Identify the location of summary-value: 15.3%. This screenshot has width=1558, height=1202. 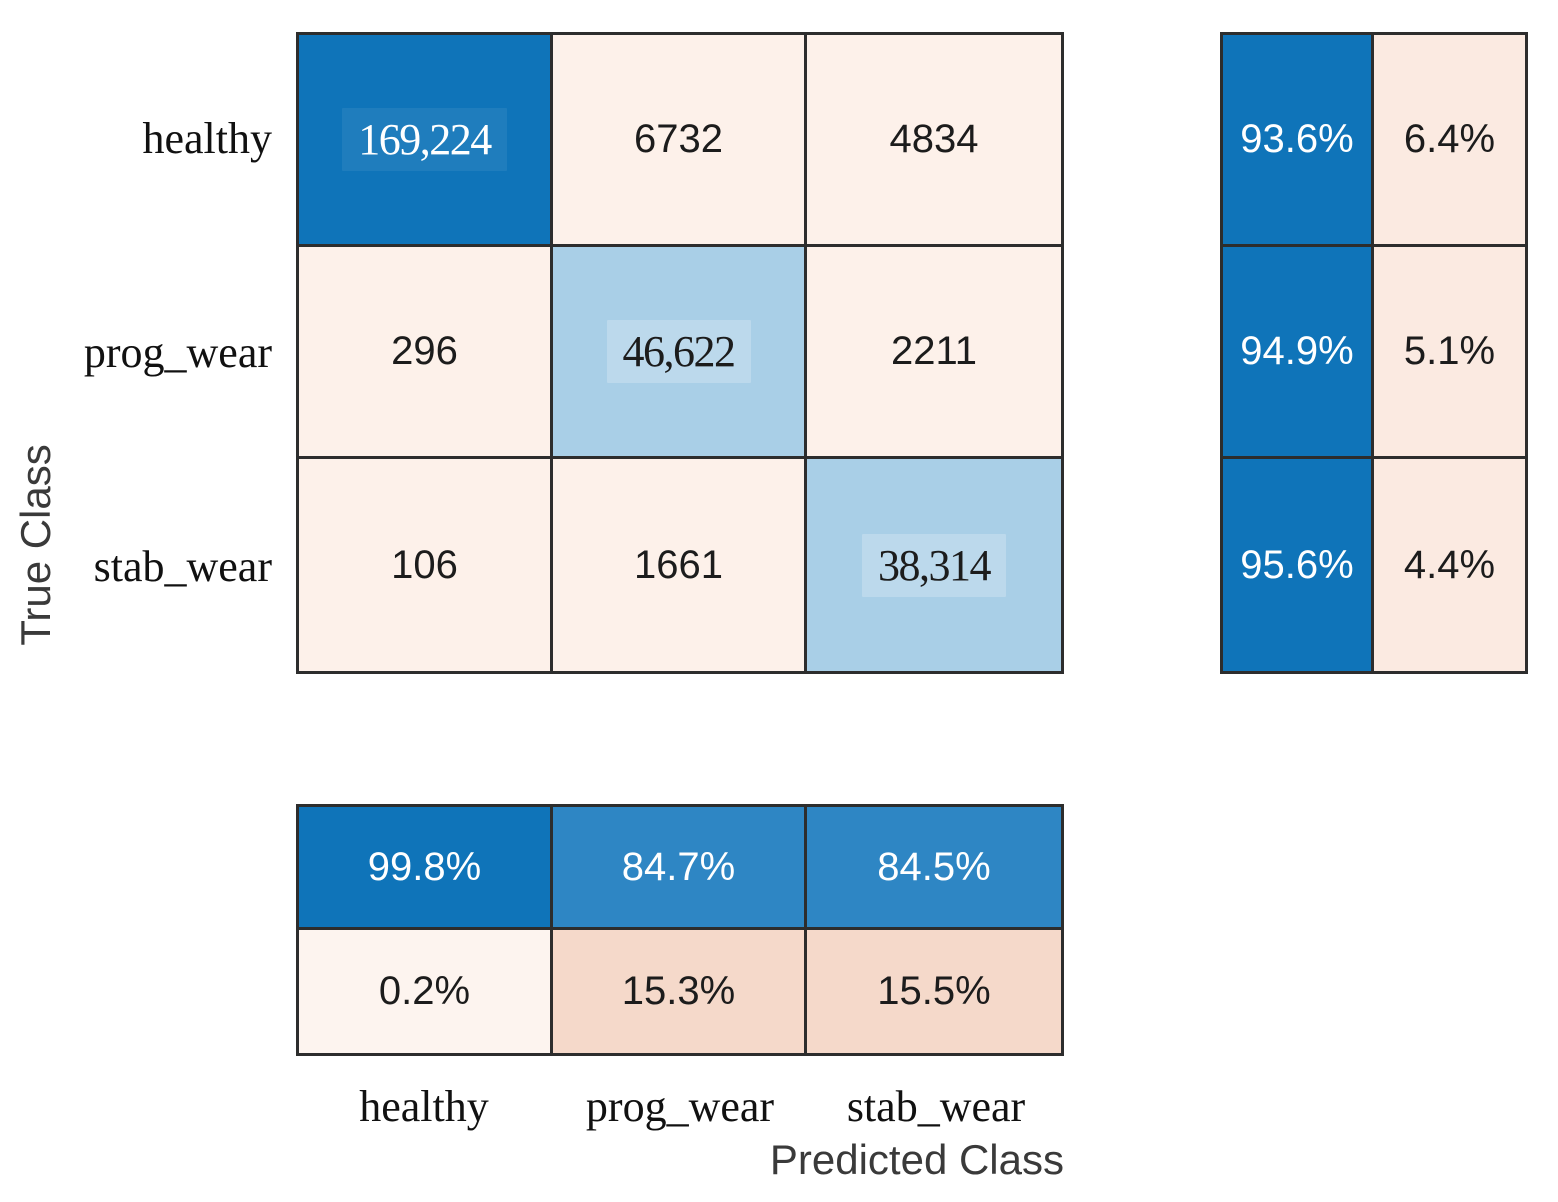
(678, 991).